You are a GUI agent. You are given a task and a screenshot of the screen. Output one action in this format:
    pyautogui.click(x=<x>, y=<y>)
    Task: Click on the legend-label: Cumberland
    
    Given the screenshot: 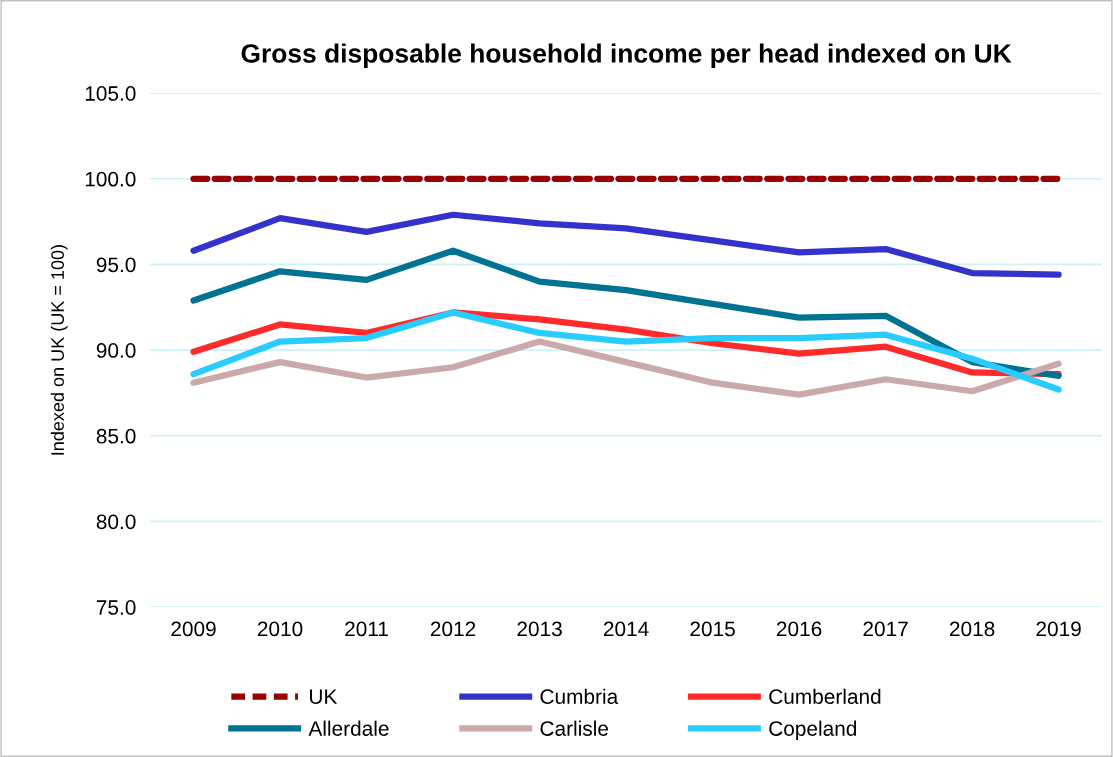 What is the action you would take?
    pyautogui.click(x=825, y=696)
    